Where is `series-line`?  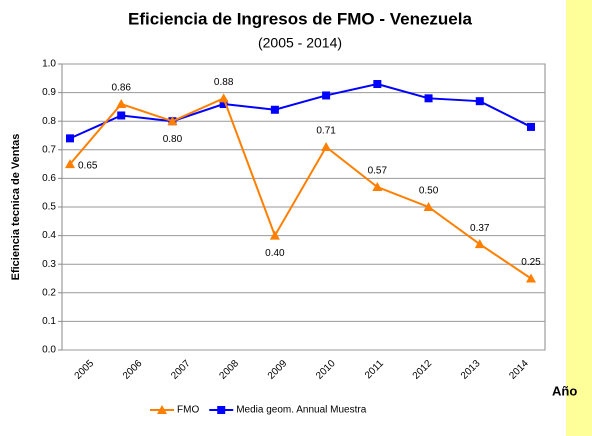 series-line is located at coordinates (300, 111).